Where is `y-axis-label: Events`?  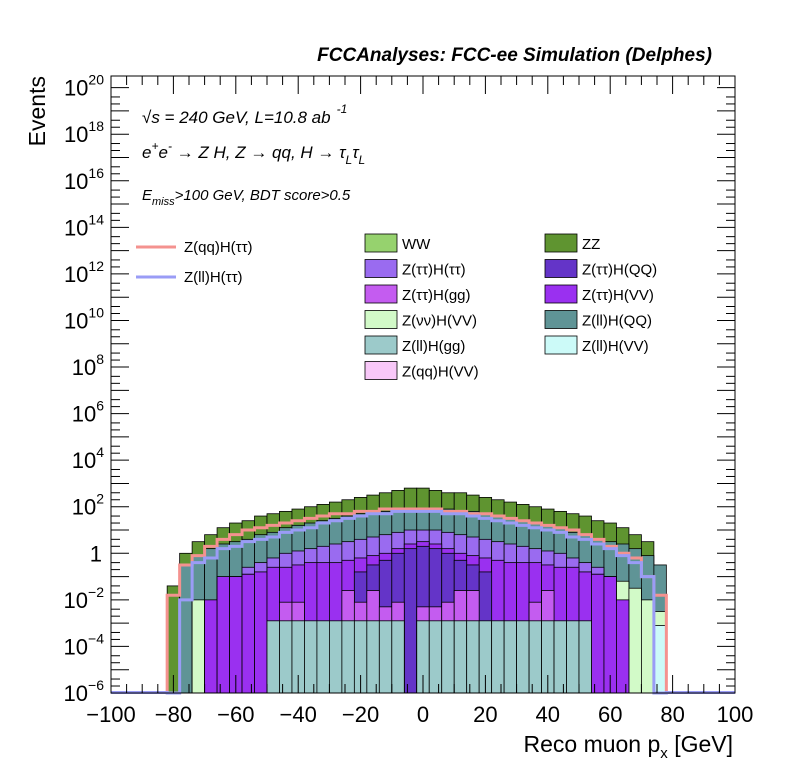
y-axis-label: Events is located at coordinates (37, 111).